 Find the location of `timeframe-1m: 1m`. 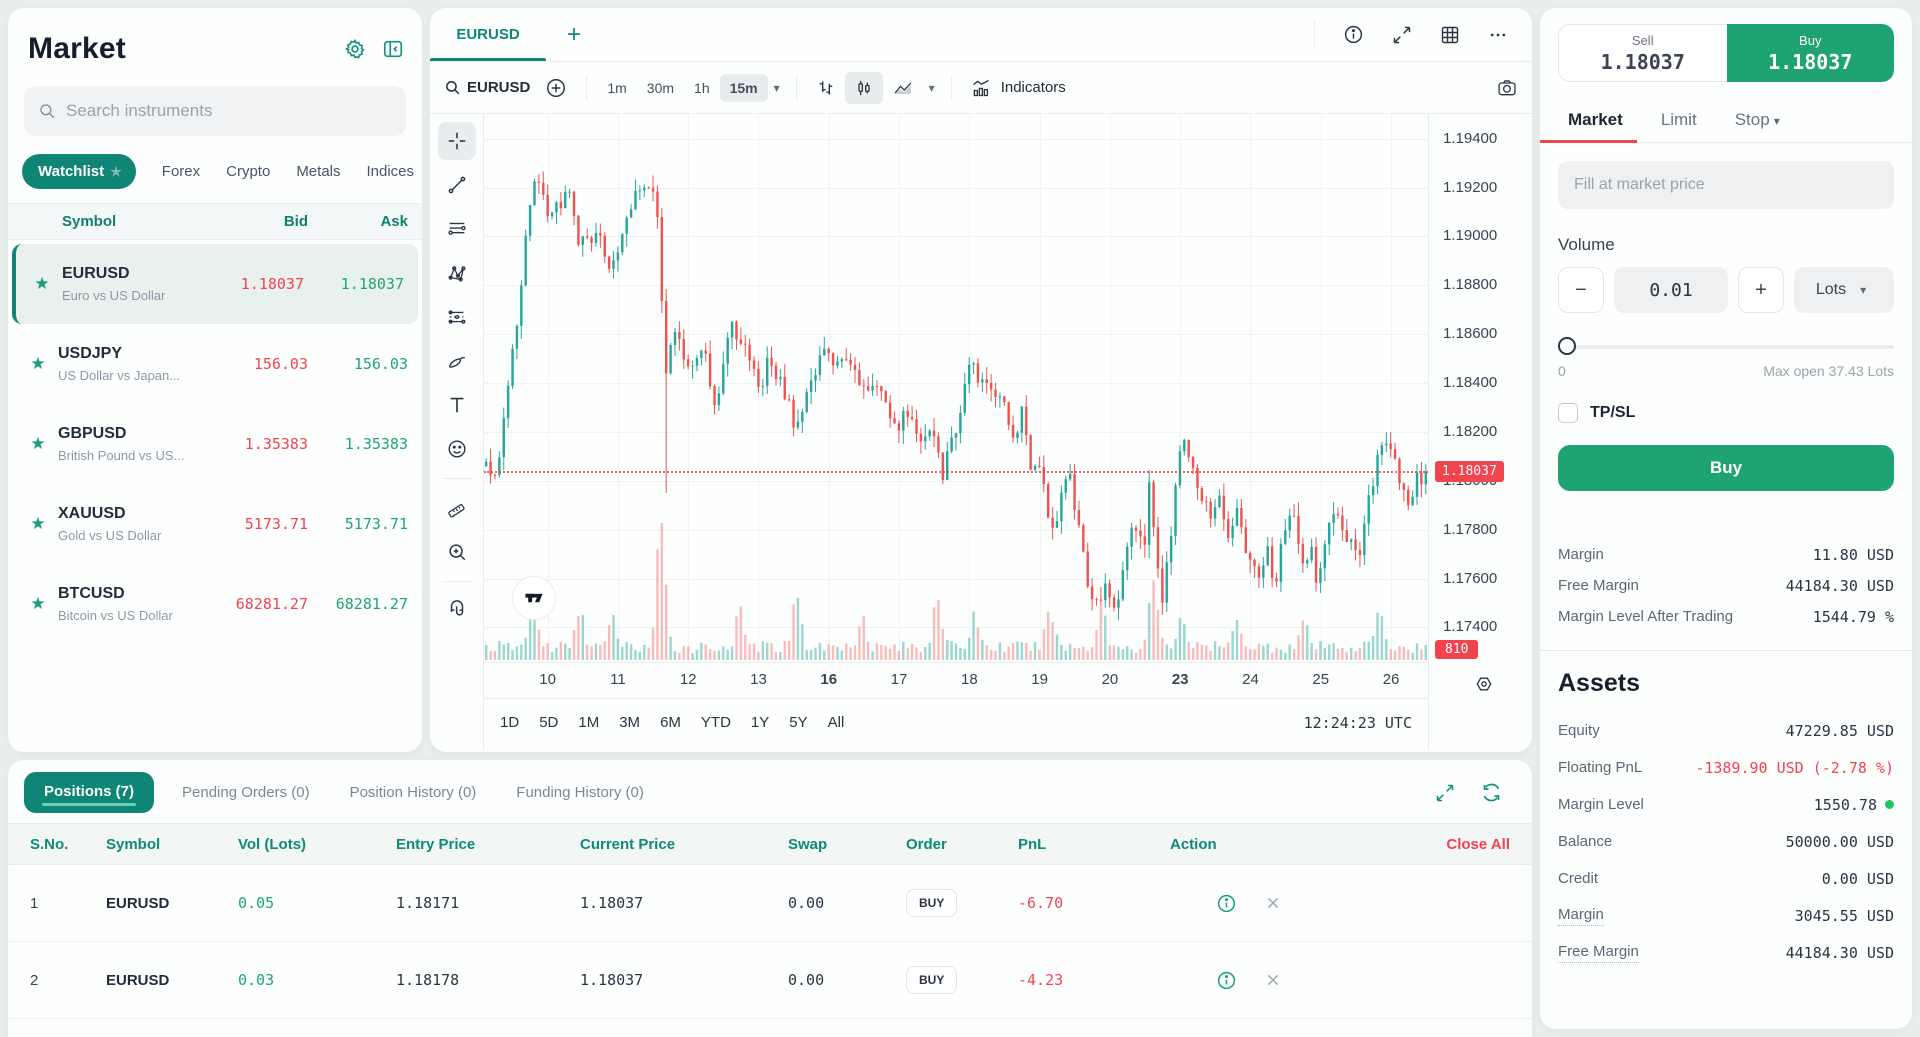

timeframe-1m: 1m is located at coordinates (617, 87).